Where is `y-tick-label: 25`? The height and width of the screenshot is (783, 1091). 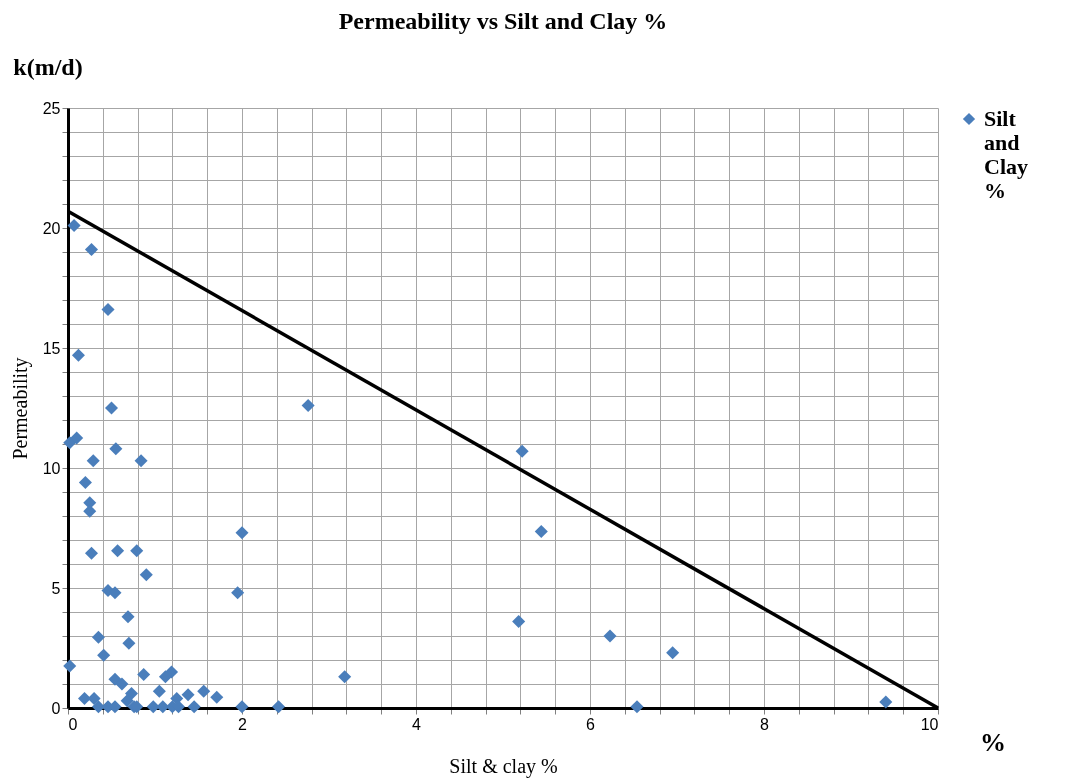 y-tick-label: 25 is located at coordinates (51, 108).